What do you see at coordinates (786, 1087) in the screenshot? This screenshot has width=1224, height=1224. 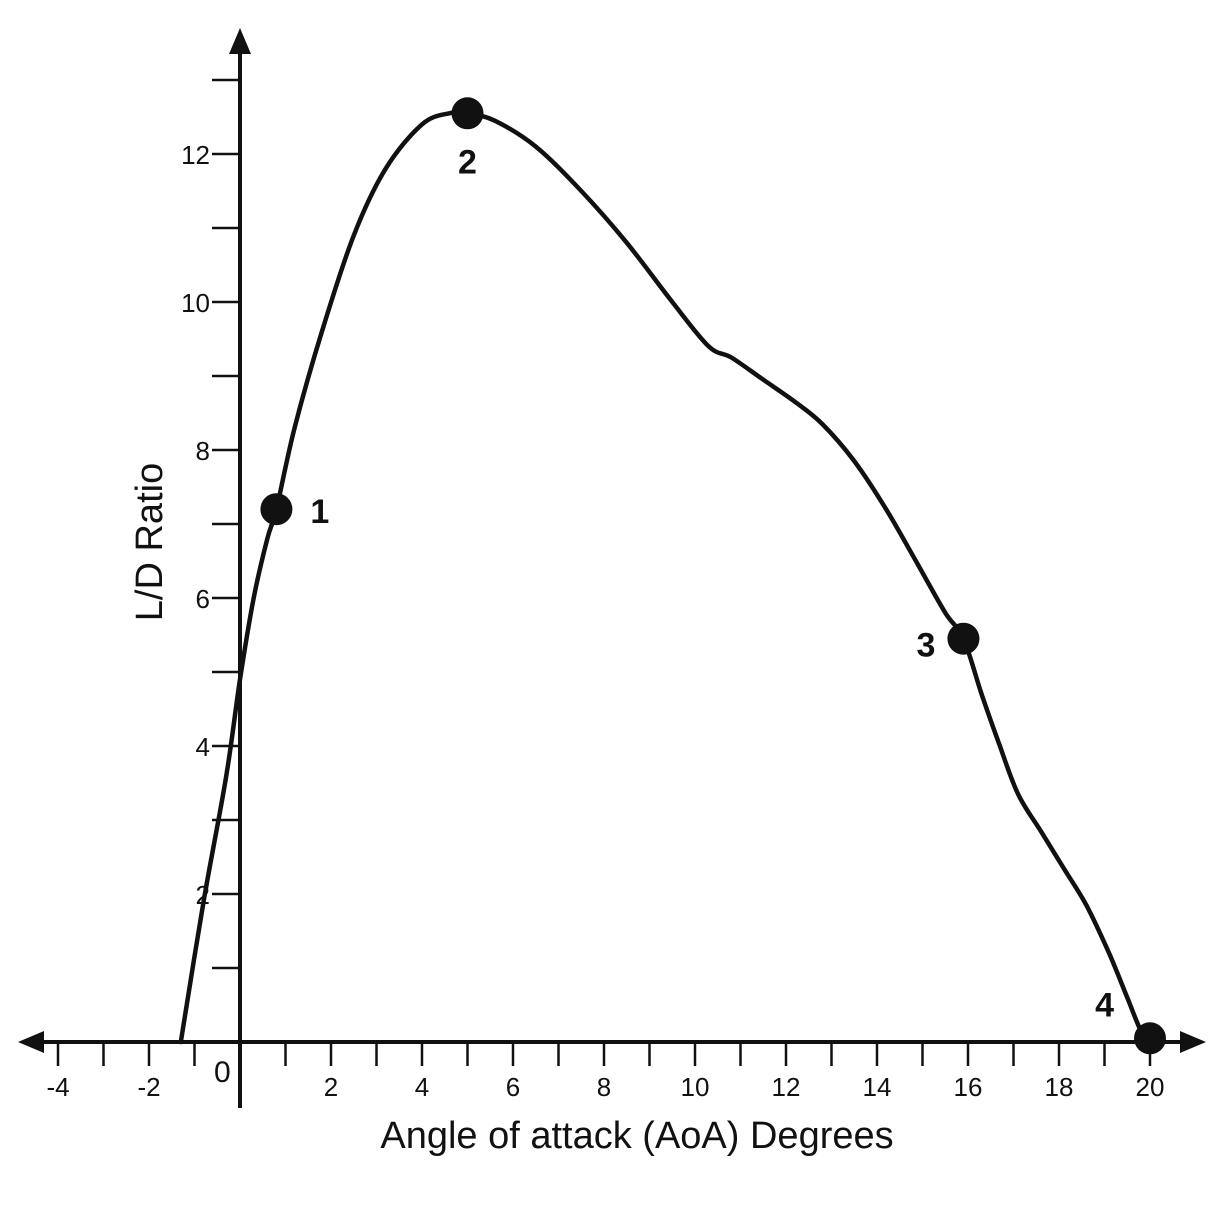 I see `x-tick-label: 12` at bounding box center [786, 1087].